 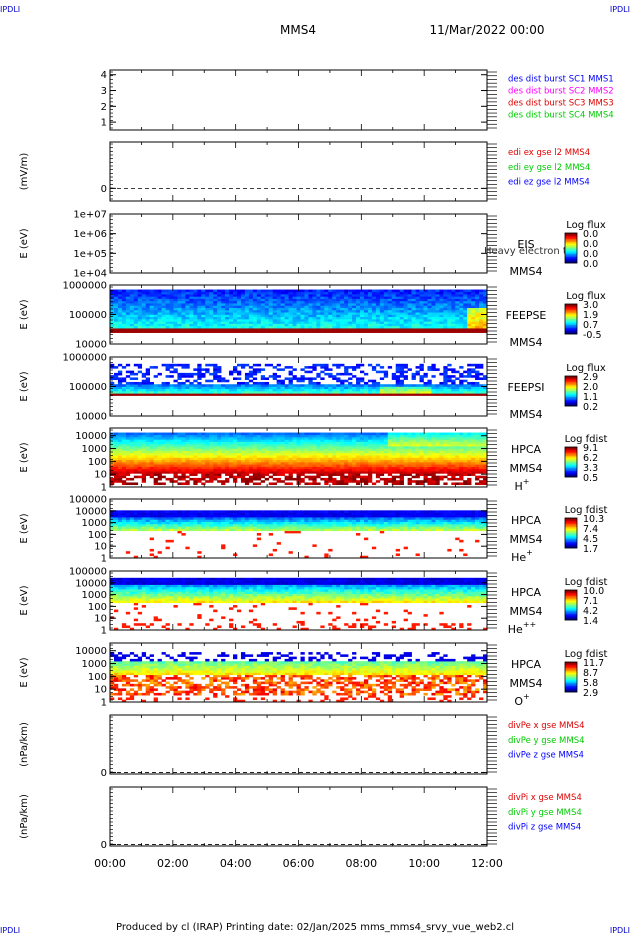 I want to click on colorbar-title: Log flux, so click(x=586, y=296).